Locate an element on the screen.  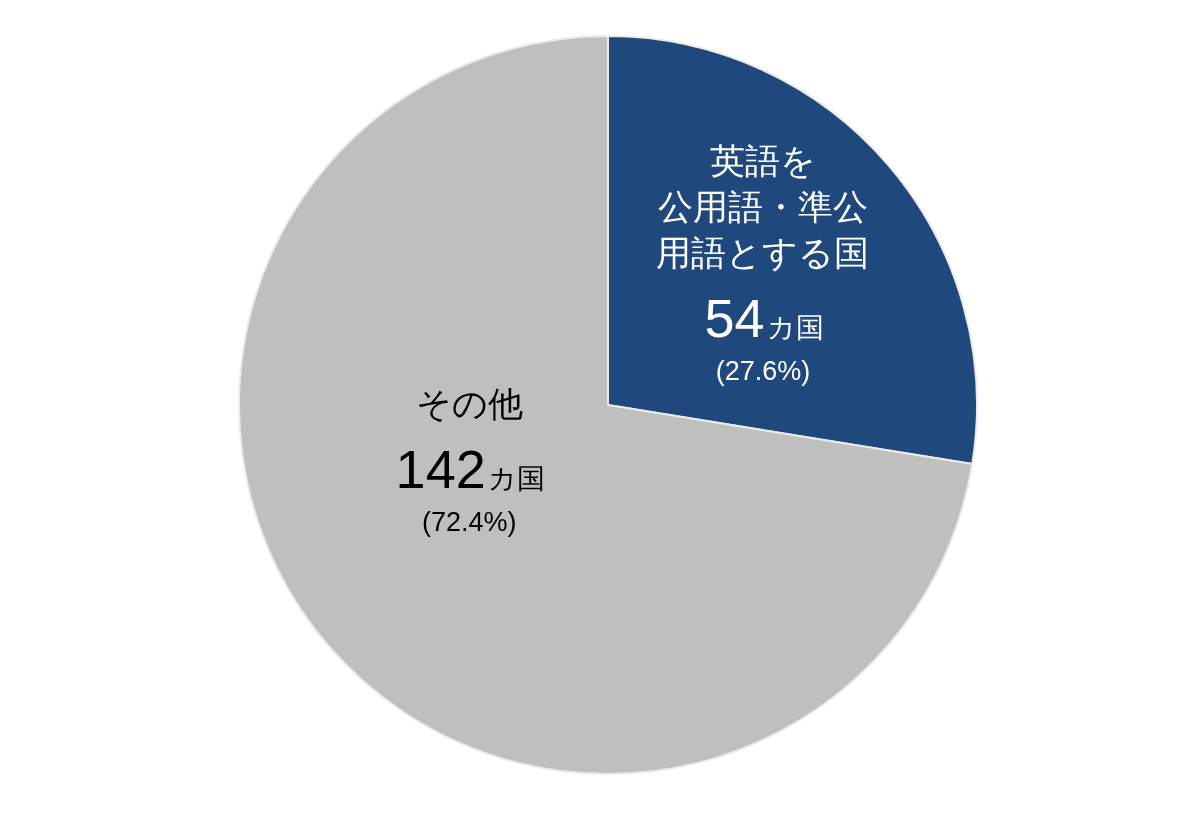
slice-label: 英語を公用語・準公用語とする国 is located at coordinates (763, 207).